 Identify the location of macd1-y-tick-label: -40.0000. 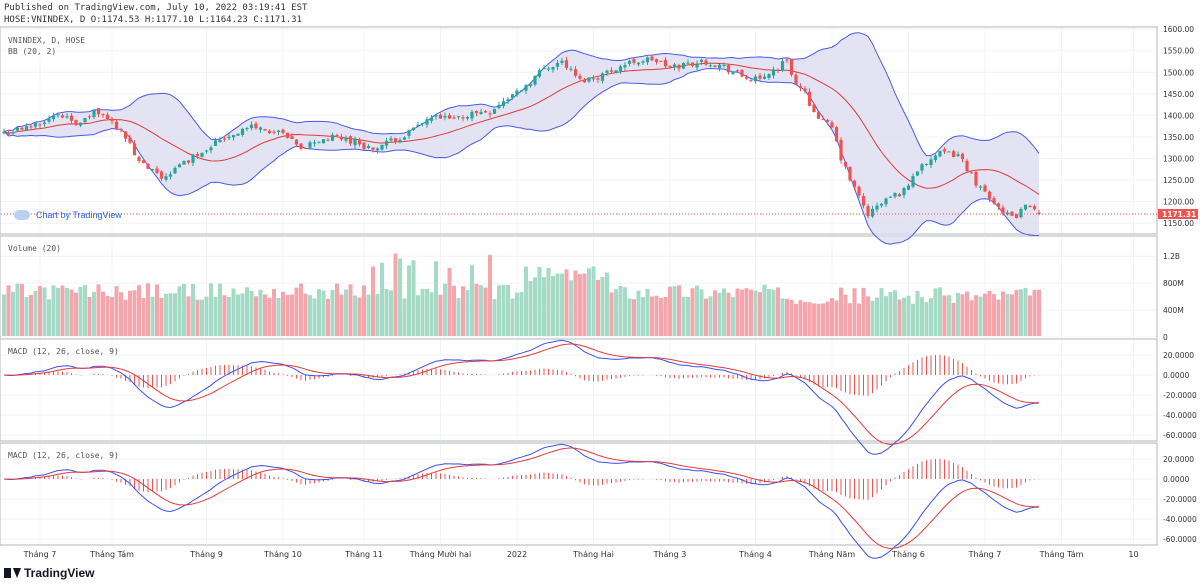
(1180, 415).